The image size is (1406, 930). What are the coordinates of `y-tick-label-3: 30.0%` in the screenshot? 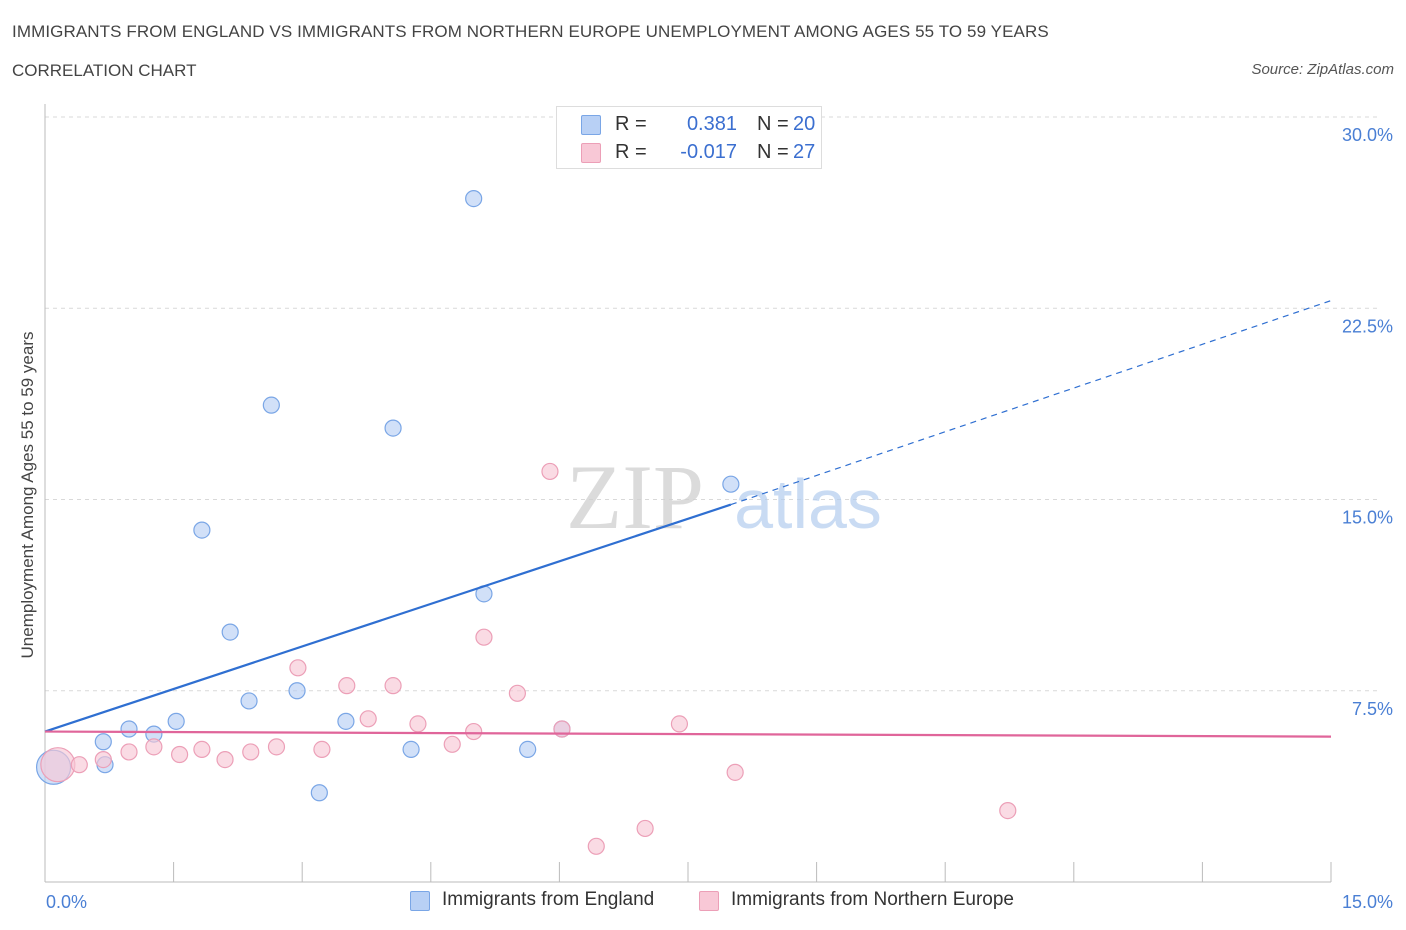 It's located at (1367, 135).